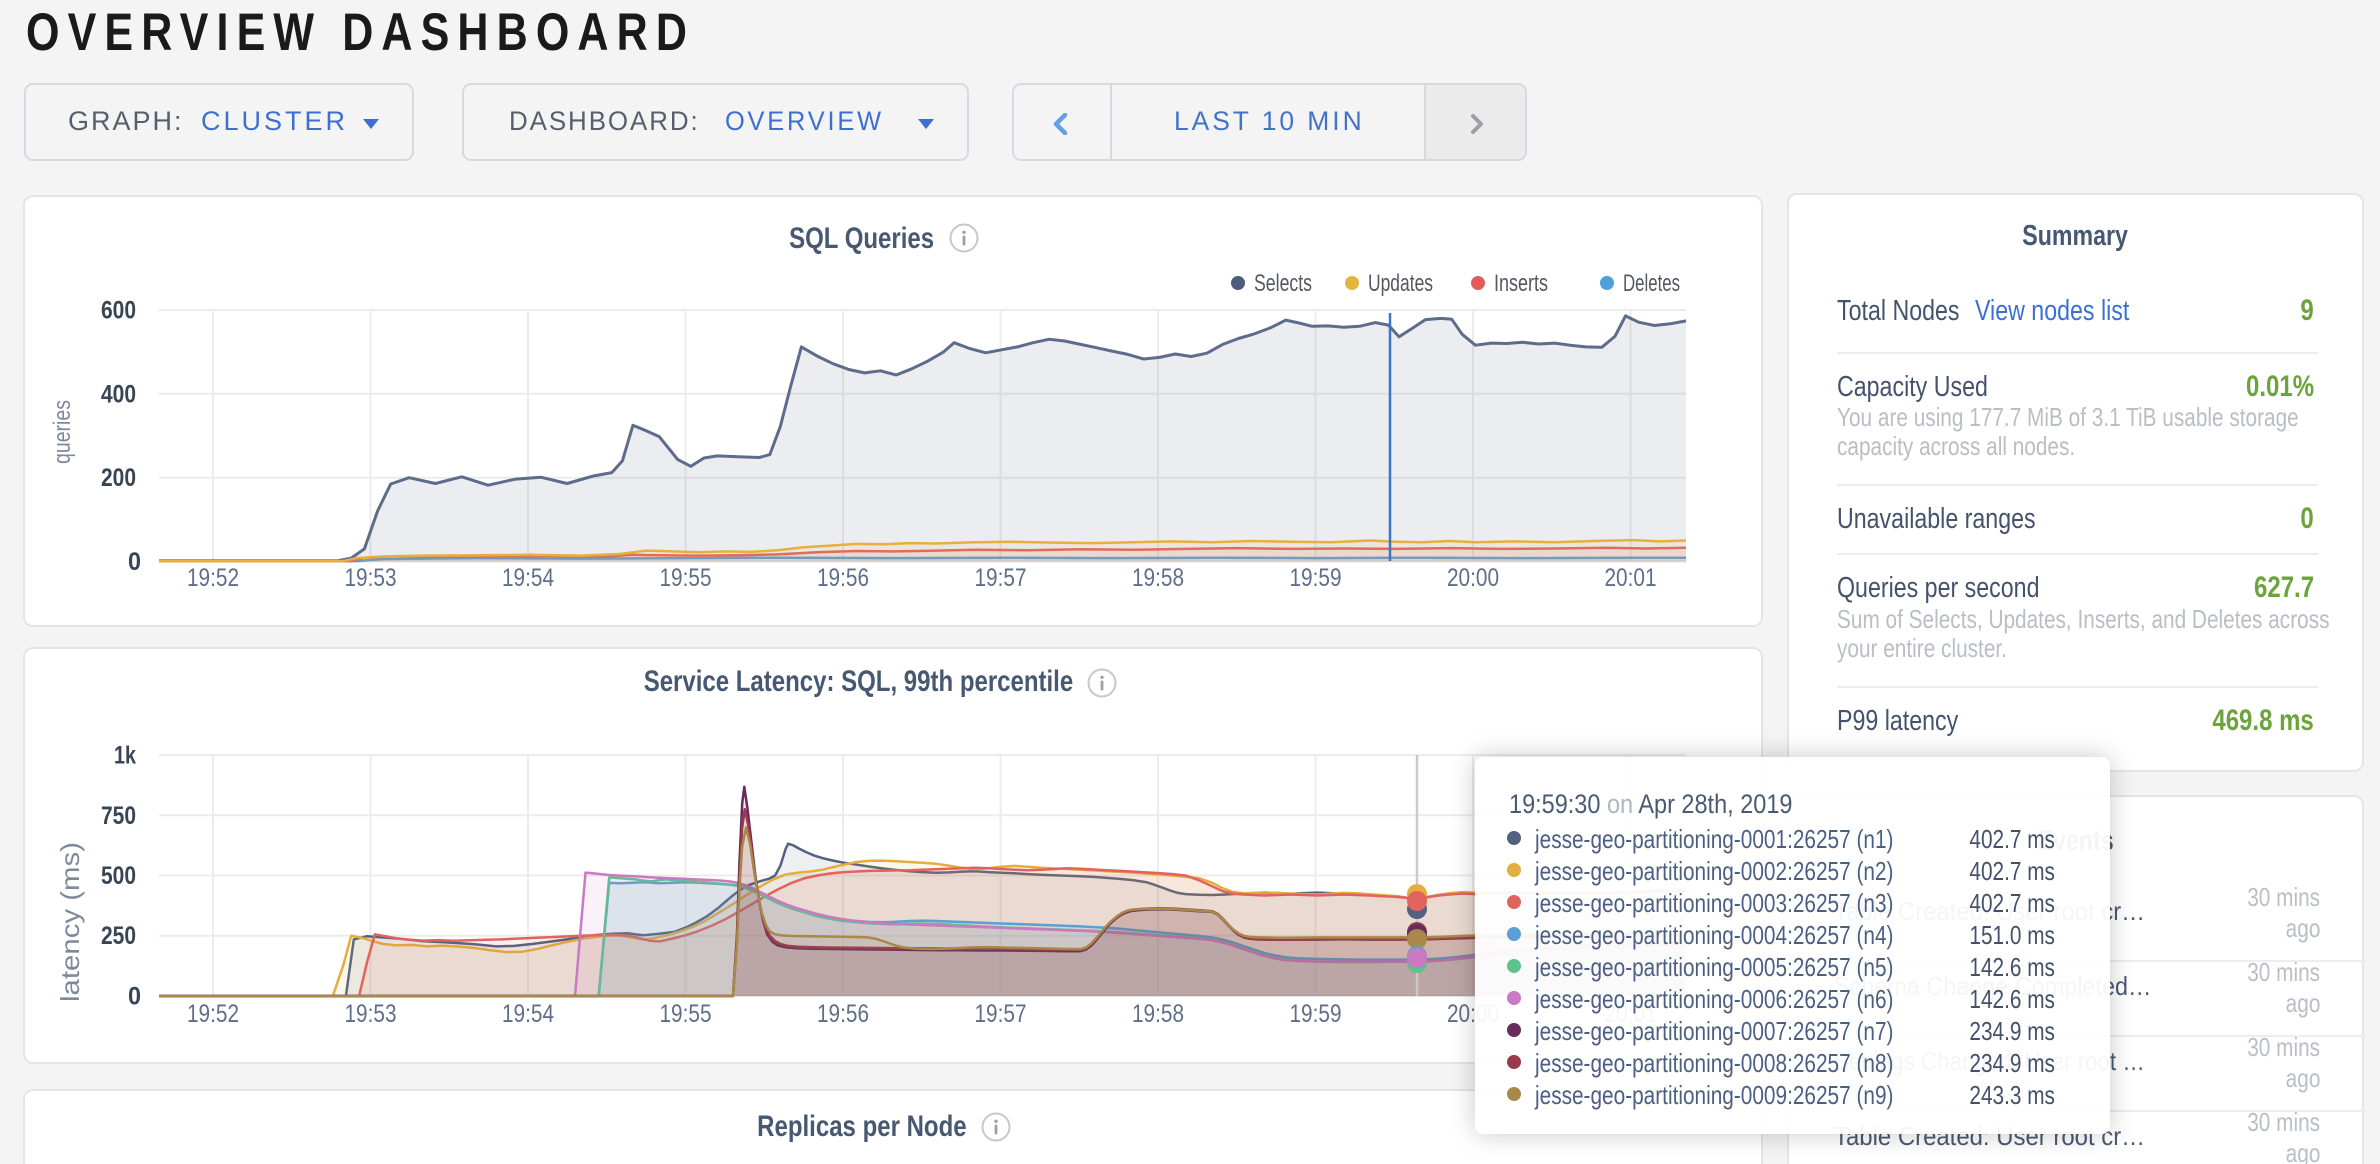  What do you see at coordinates (1631, 578) in the screenshot?
I see `svg-text: 20:01` at bounding box center [1631, 578].